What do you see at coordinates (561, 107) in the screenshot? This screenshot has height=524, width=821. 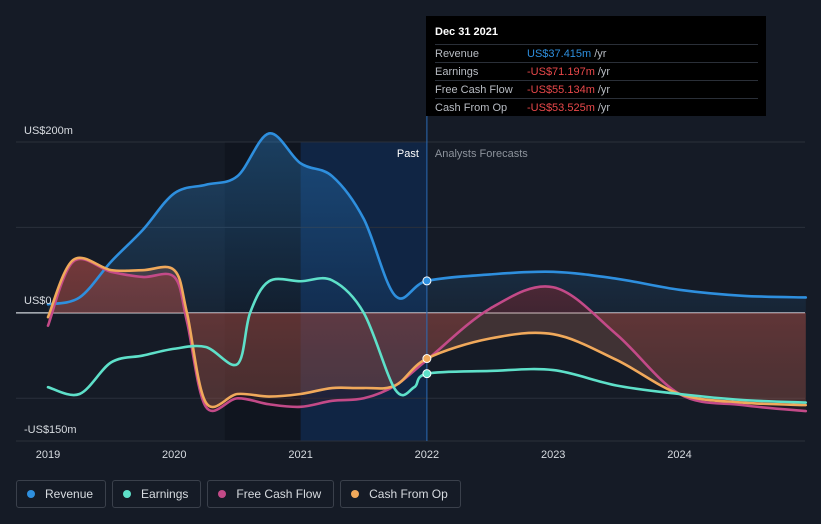 I see `tooltip-value: -US$53.525m` at bounding box center [561, 107].